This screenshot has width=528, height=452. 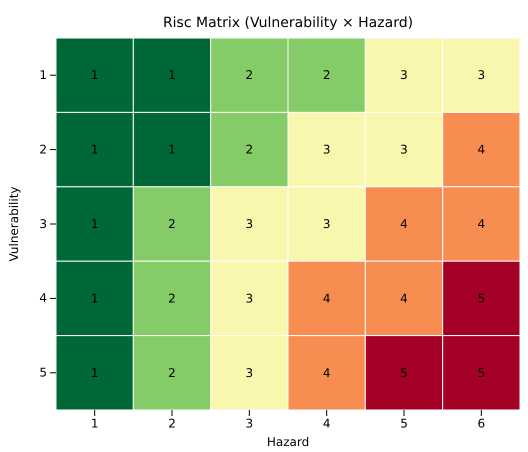 What do you see at coordinates (404, 423) in the screenshot?
I see `x-tick-label: 5` at bounding box center [404, 423].